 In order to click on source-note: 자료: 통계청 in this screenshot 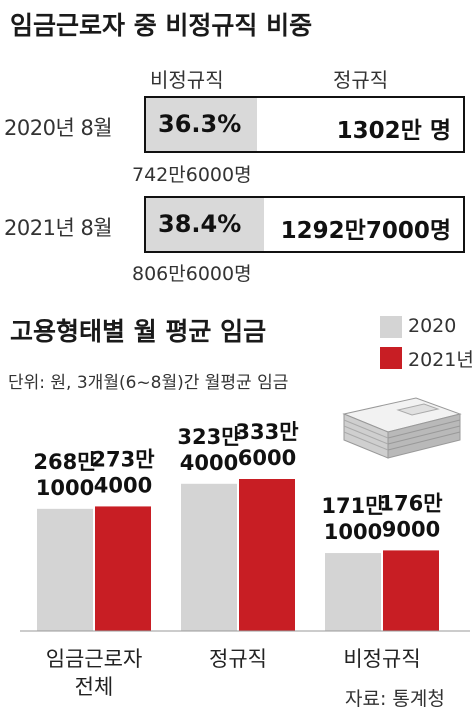, I will do `click(395, 699)`.